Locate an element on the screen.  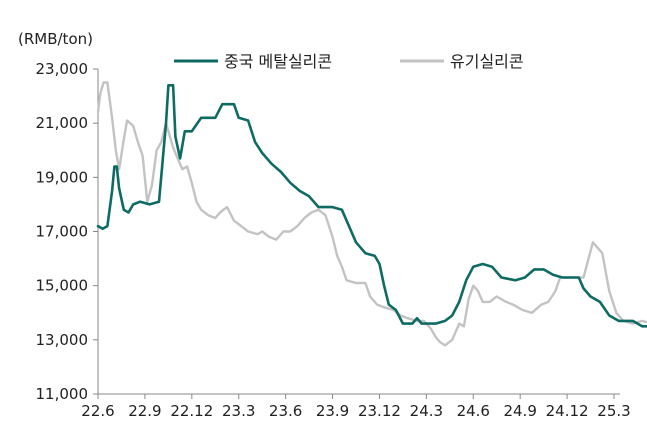
x-tick-label: 22.12 is located at coordinates (191, 411).